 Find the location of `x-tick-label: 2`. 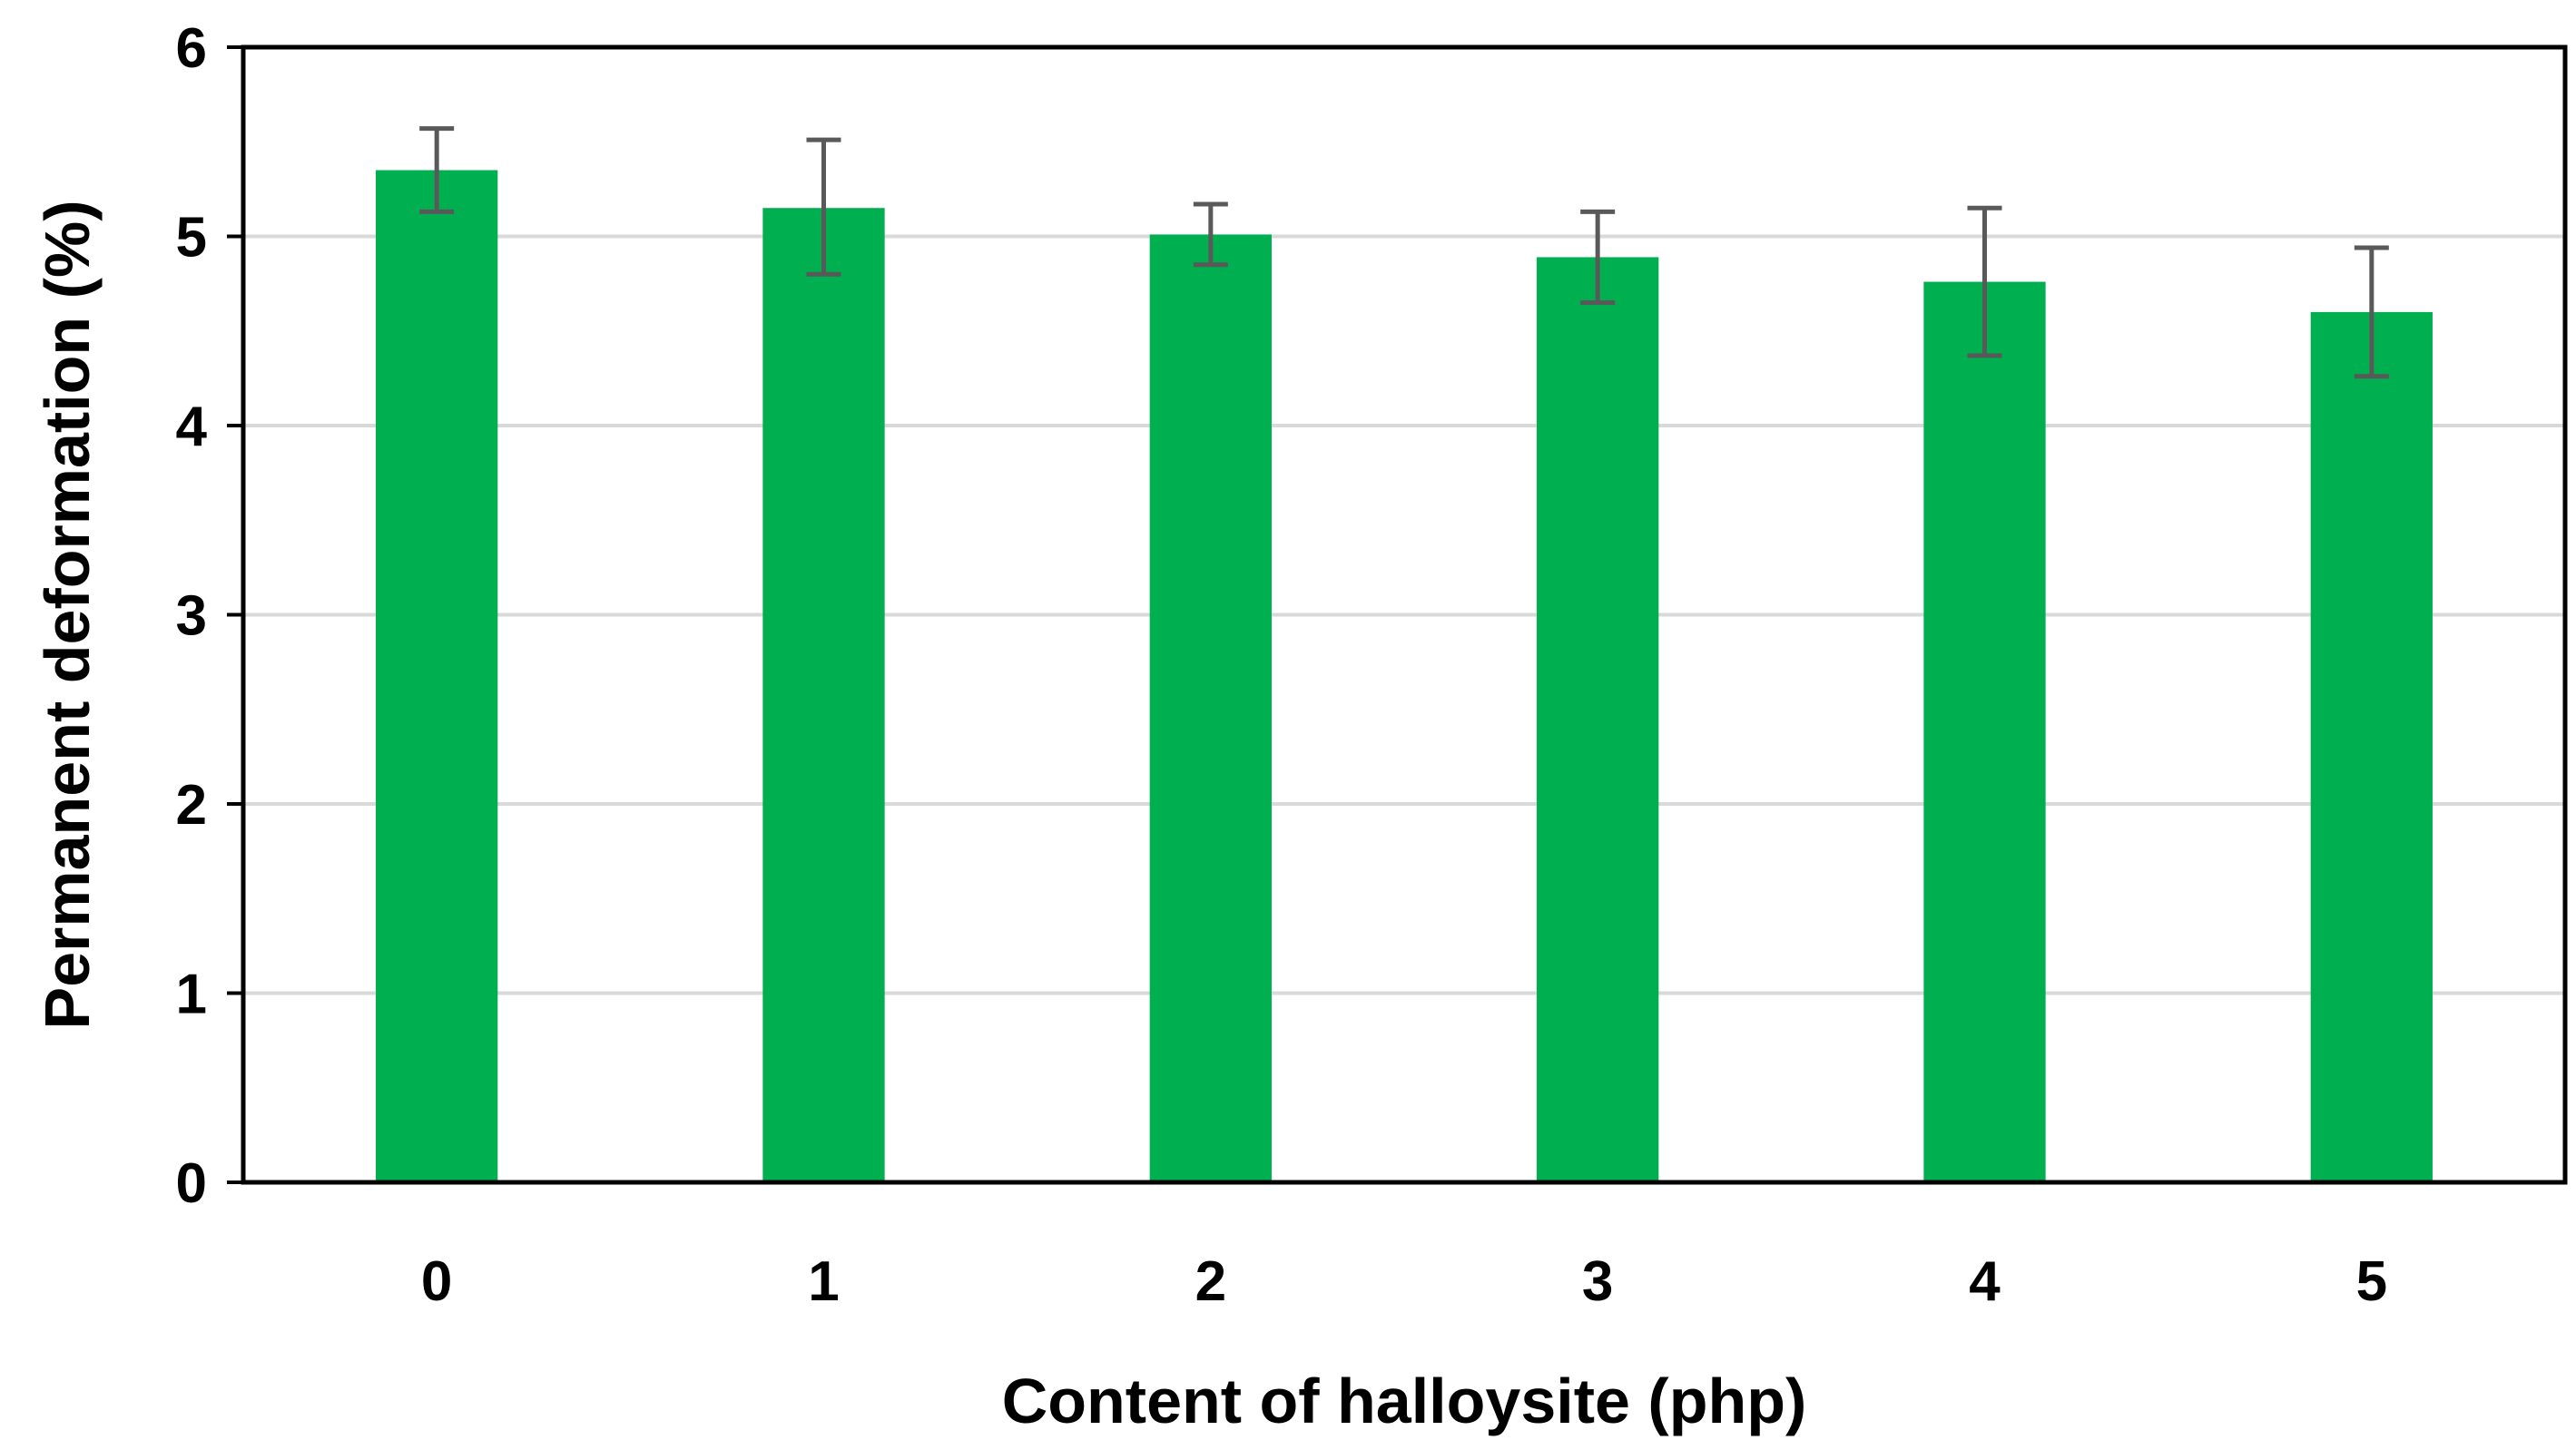

x-tick-label: 2 is located at coordinates (1210, 1281).